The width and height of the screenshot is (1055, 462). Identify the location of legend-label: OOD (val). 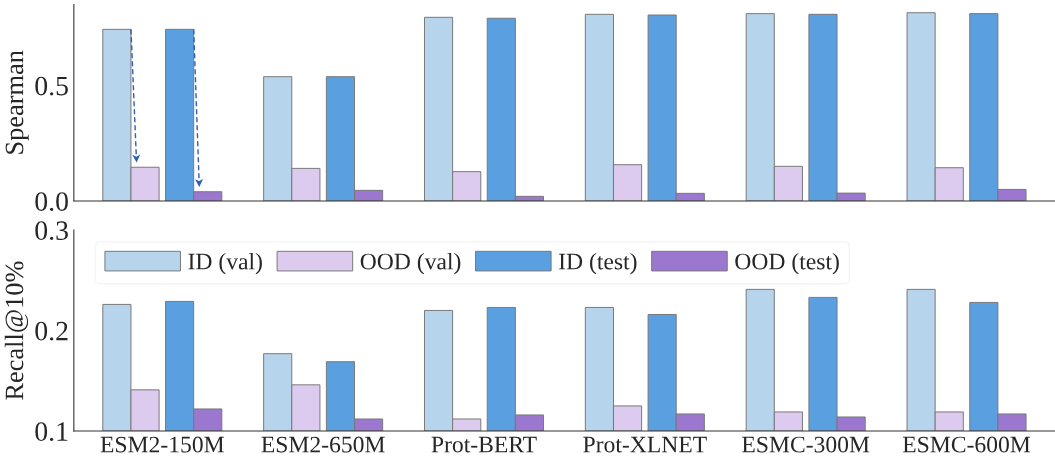
(410, 263).